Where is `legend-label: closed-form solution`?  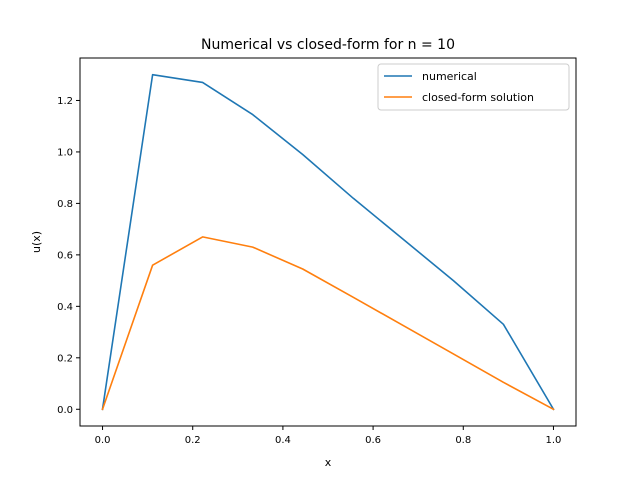
legend-label: closed-form solution is located at coordinates (478, 97).